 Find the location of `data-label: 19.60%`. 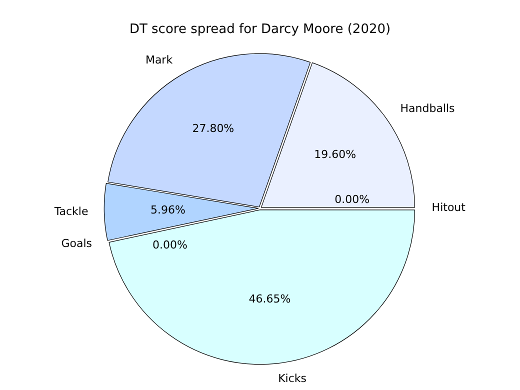

data-label: 19.60% is located at coordinates (335, 155).